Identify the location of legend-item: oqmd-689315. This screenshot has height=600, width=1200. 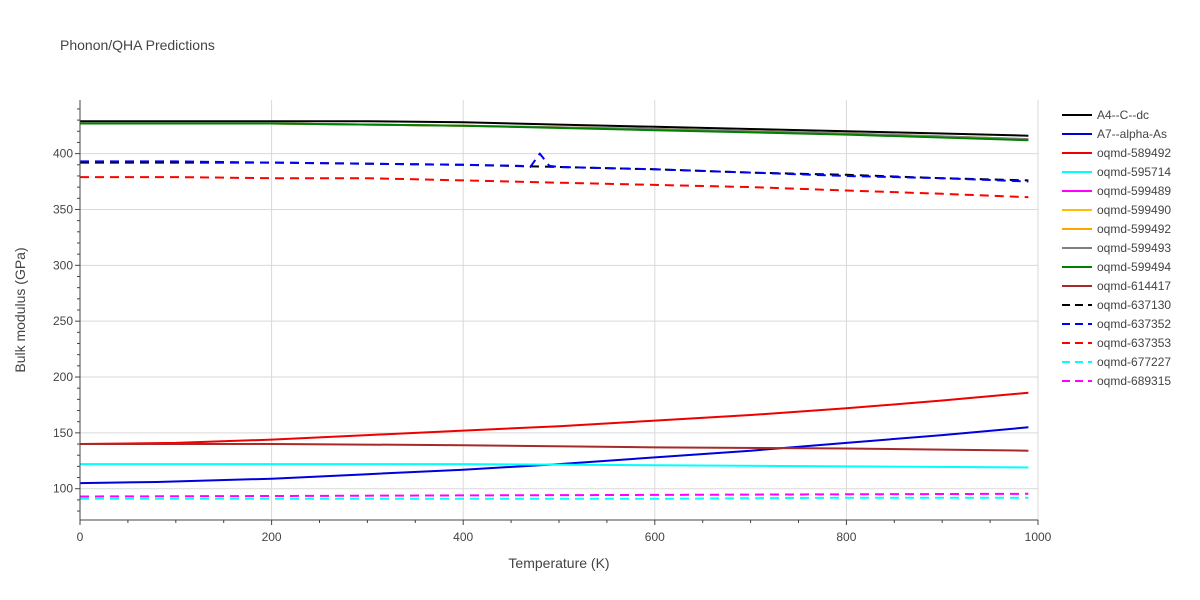
(1116, 381).